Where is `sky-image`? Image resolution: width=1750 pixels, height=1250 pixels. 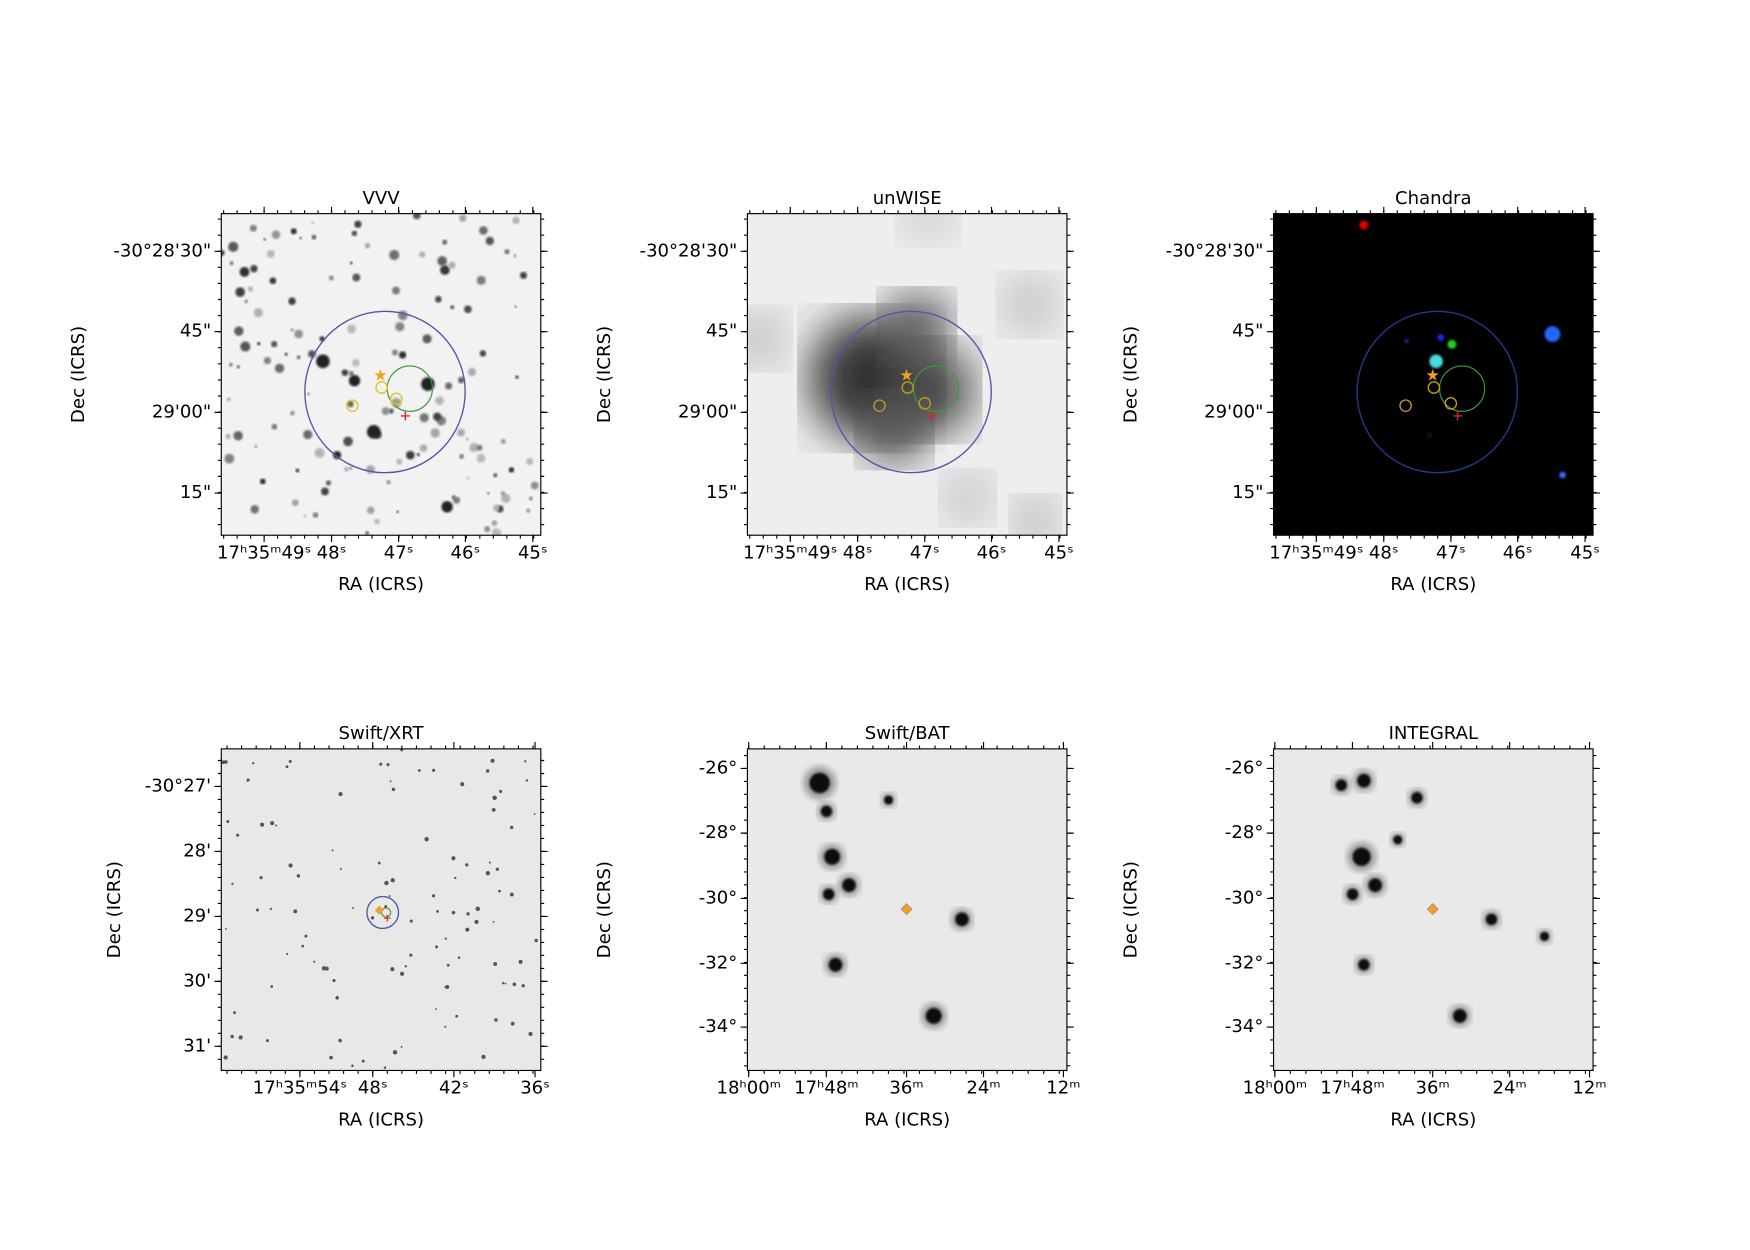 sky-image is located at coordinates (907, 374).